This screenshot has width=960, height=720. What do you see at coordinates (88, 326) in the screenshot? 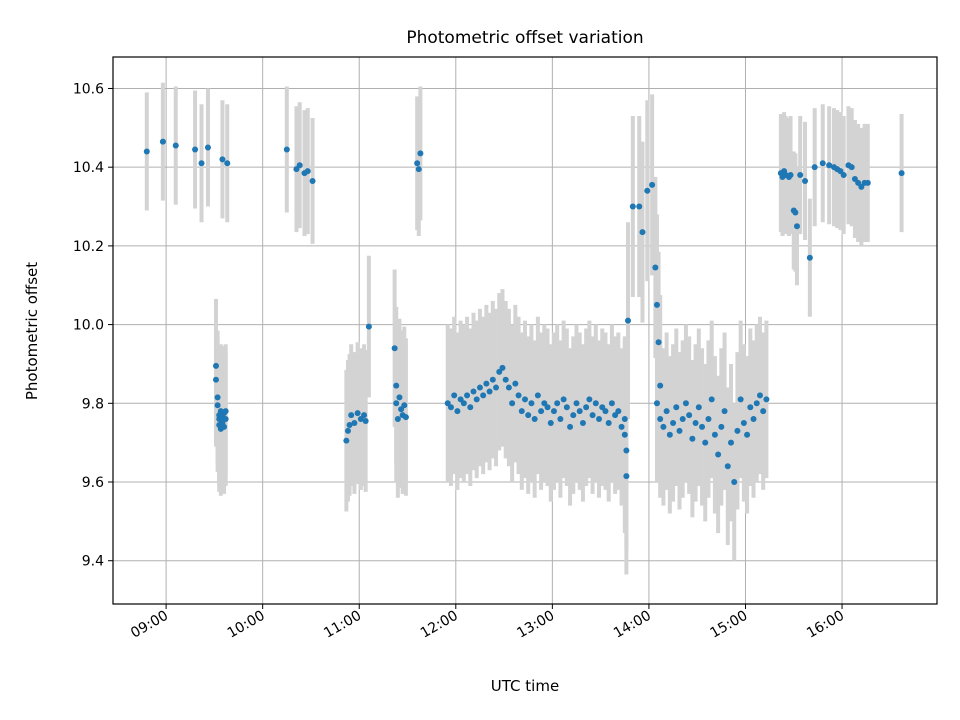
I see `y-tick-label: 10.0` at bounding box center [88, 326].